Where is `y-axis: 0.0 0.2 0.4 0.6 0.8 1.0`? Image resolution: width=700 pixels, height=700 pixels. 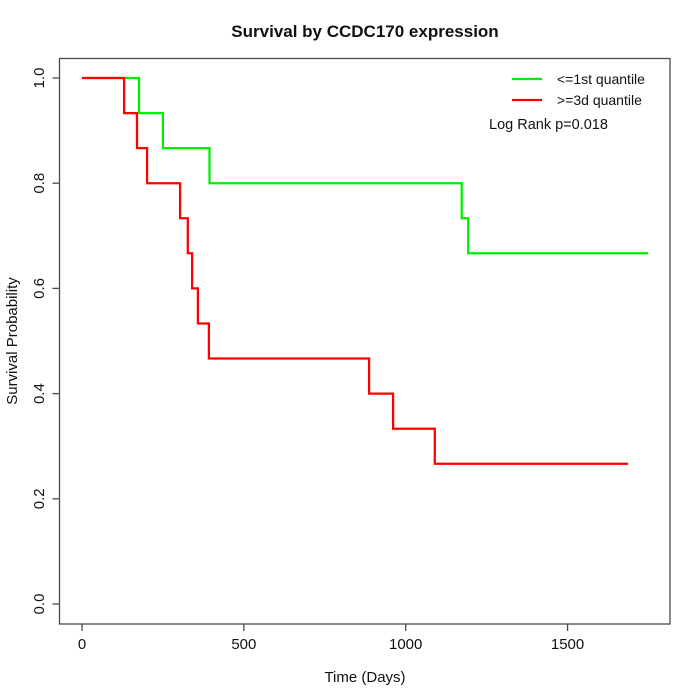
y-axis: 0.0 0.2 0.4 0.6 0.8 1.0 is located at coordinates (45, 341).